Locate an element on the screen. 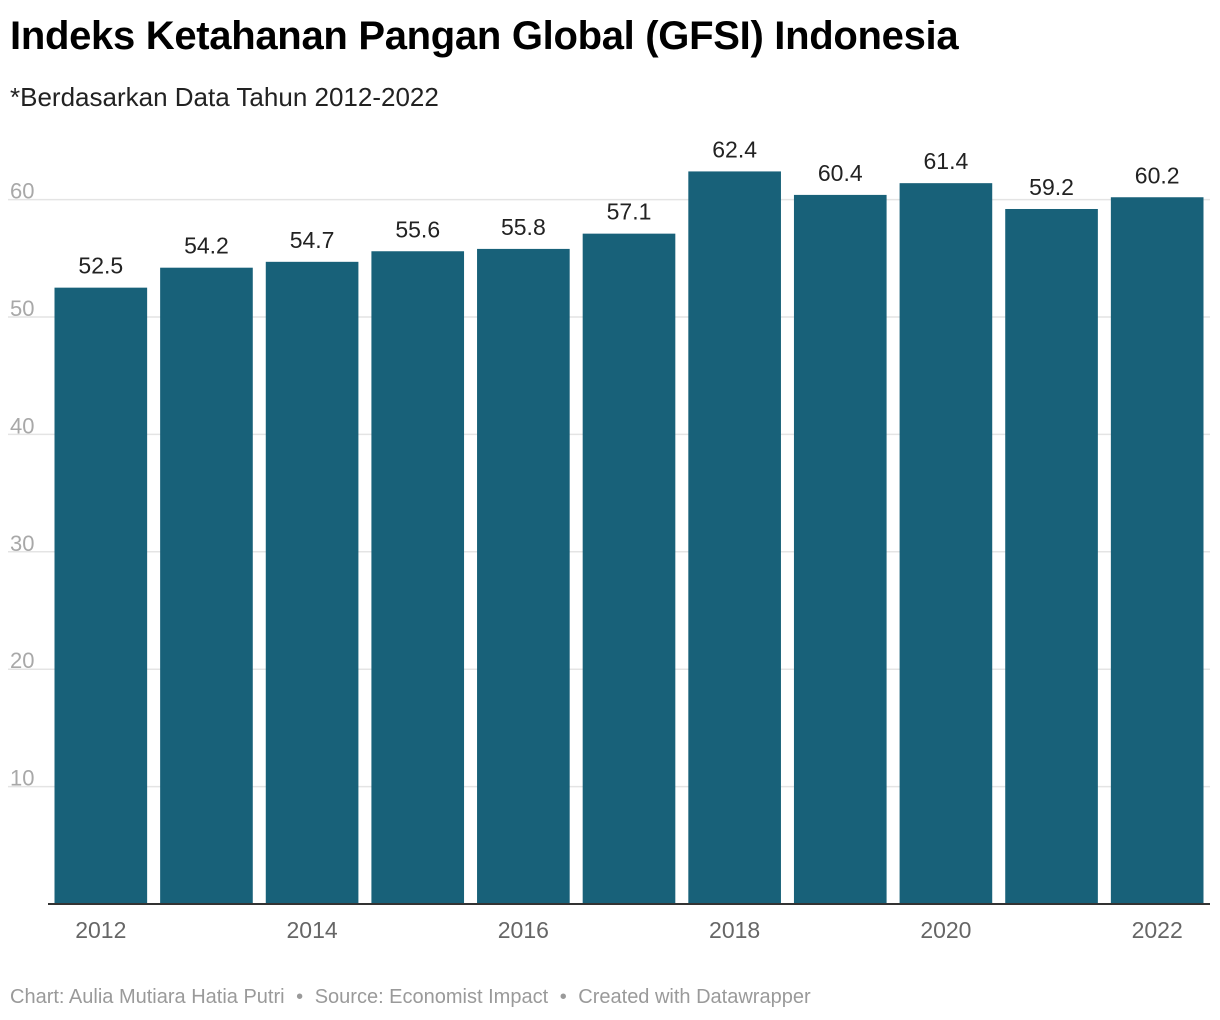  x-tick-label: 2020 is located at coordinates (945, 930).